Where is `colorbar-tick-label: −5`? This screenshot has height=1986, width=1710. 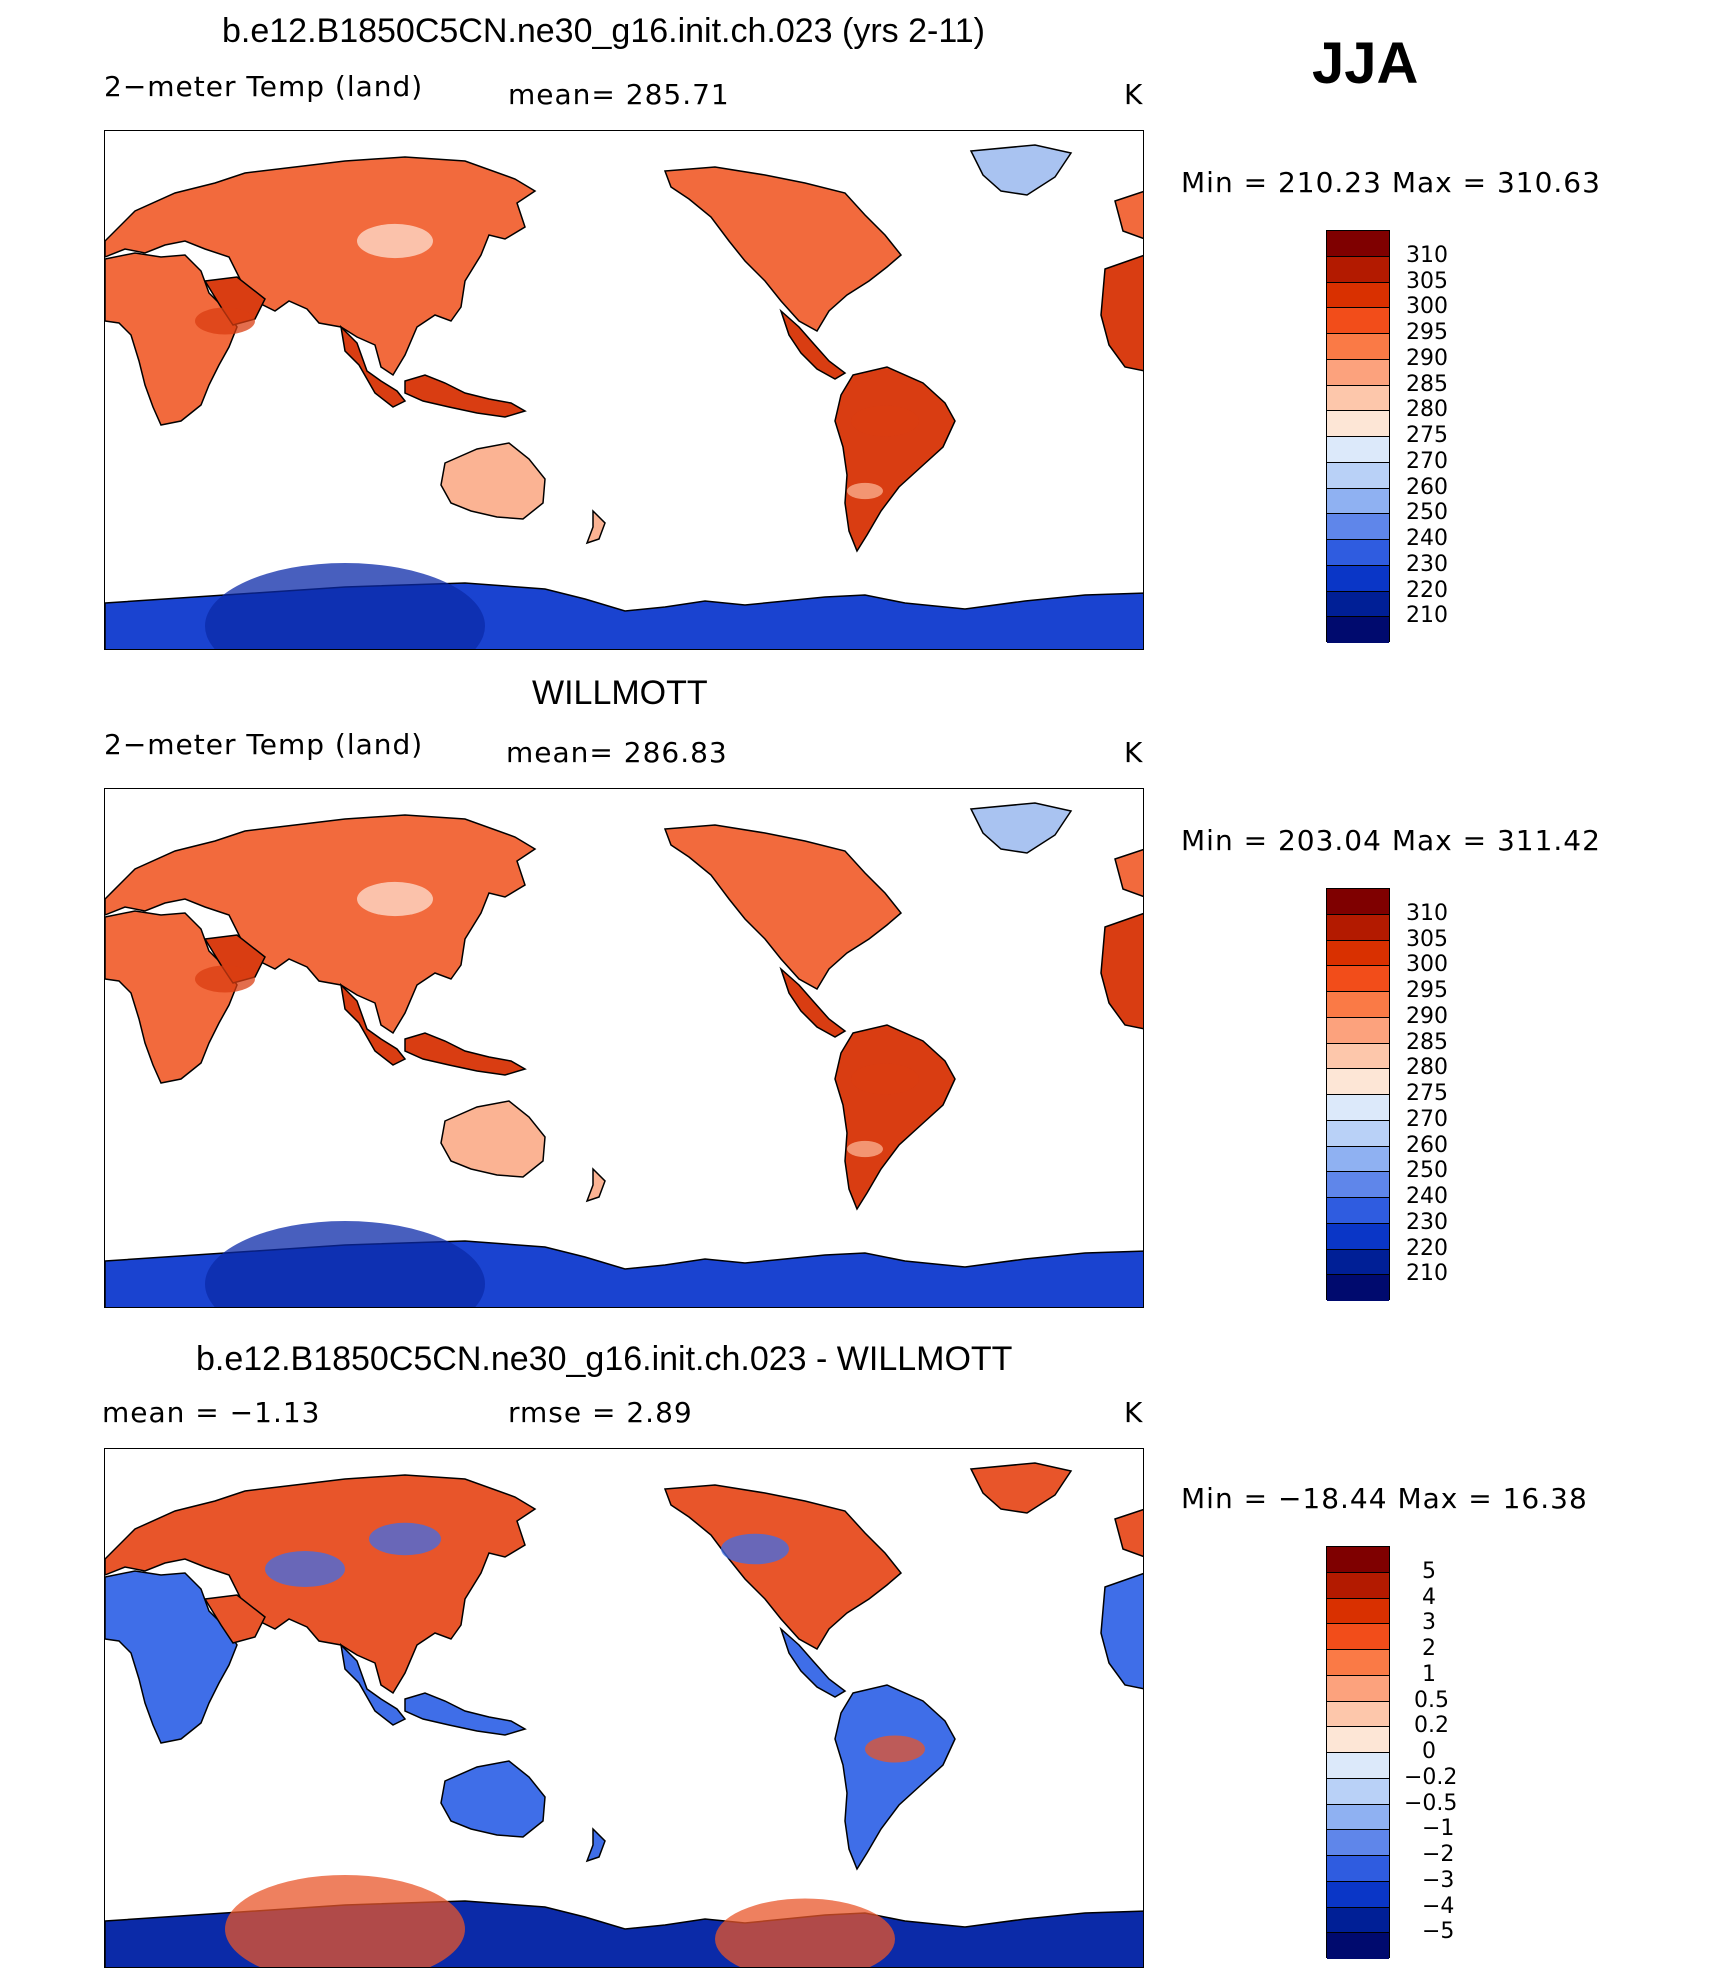 colorbar-tick-label: −5 is located at coordinates (1438, 1932).